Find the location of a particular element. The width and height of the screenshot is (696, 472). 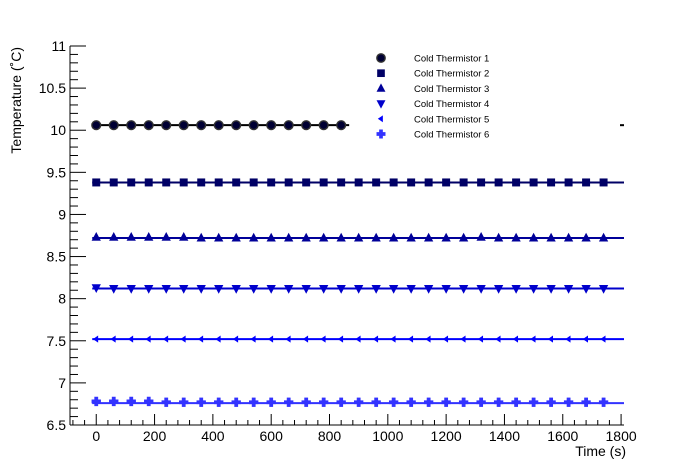

legend-label: Cold Thermistor 4 is located at coordinates (451, 104).